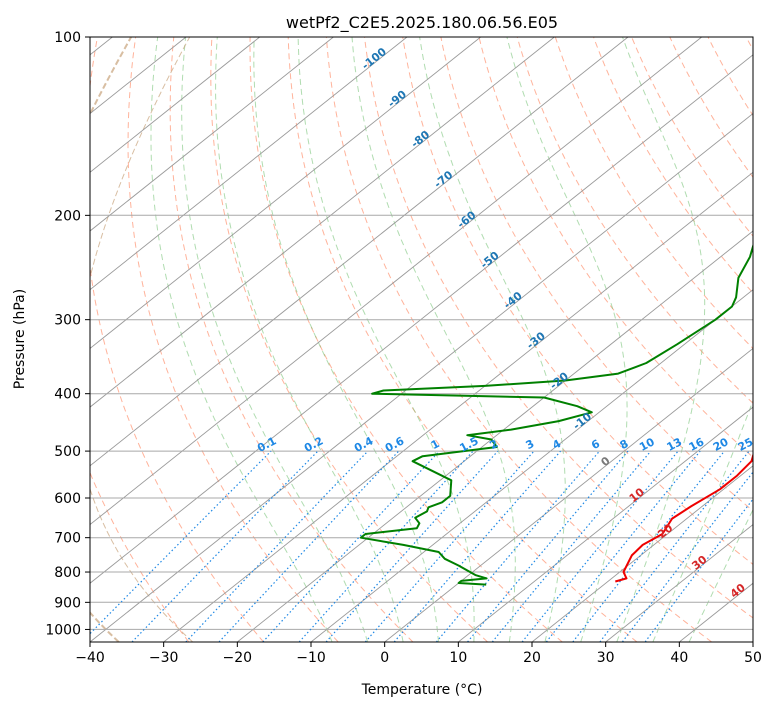 This screenshot has width=775, height=712. Describe the element at coordinates (458, 658) in the screenshot. I see `x-tick-label: 10` at that location.